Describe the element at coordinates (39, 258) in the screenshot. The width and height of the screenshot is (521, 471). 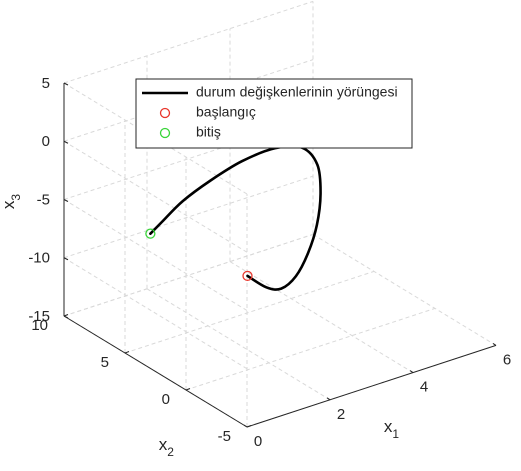
I see `x3-tick-label: -10` at that location.